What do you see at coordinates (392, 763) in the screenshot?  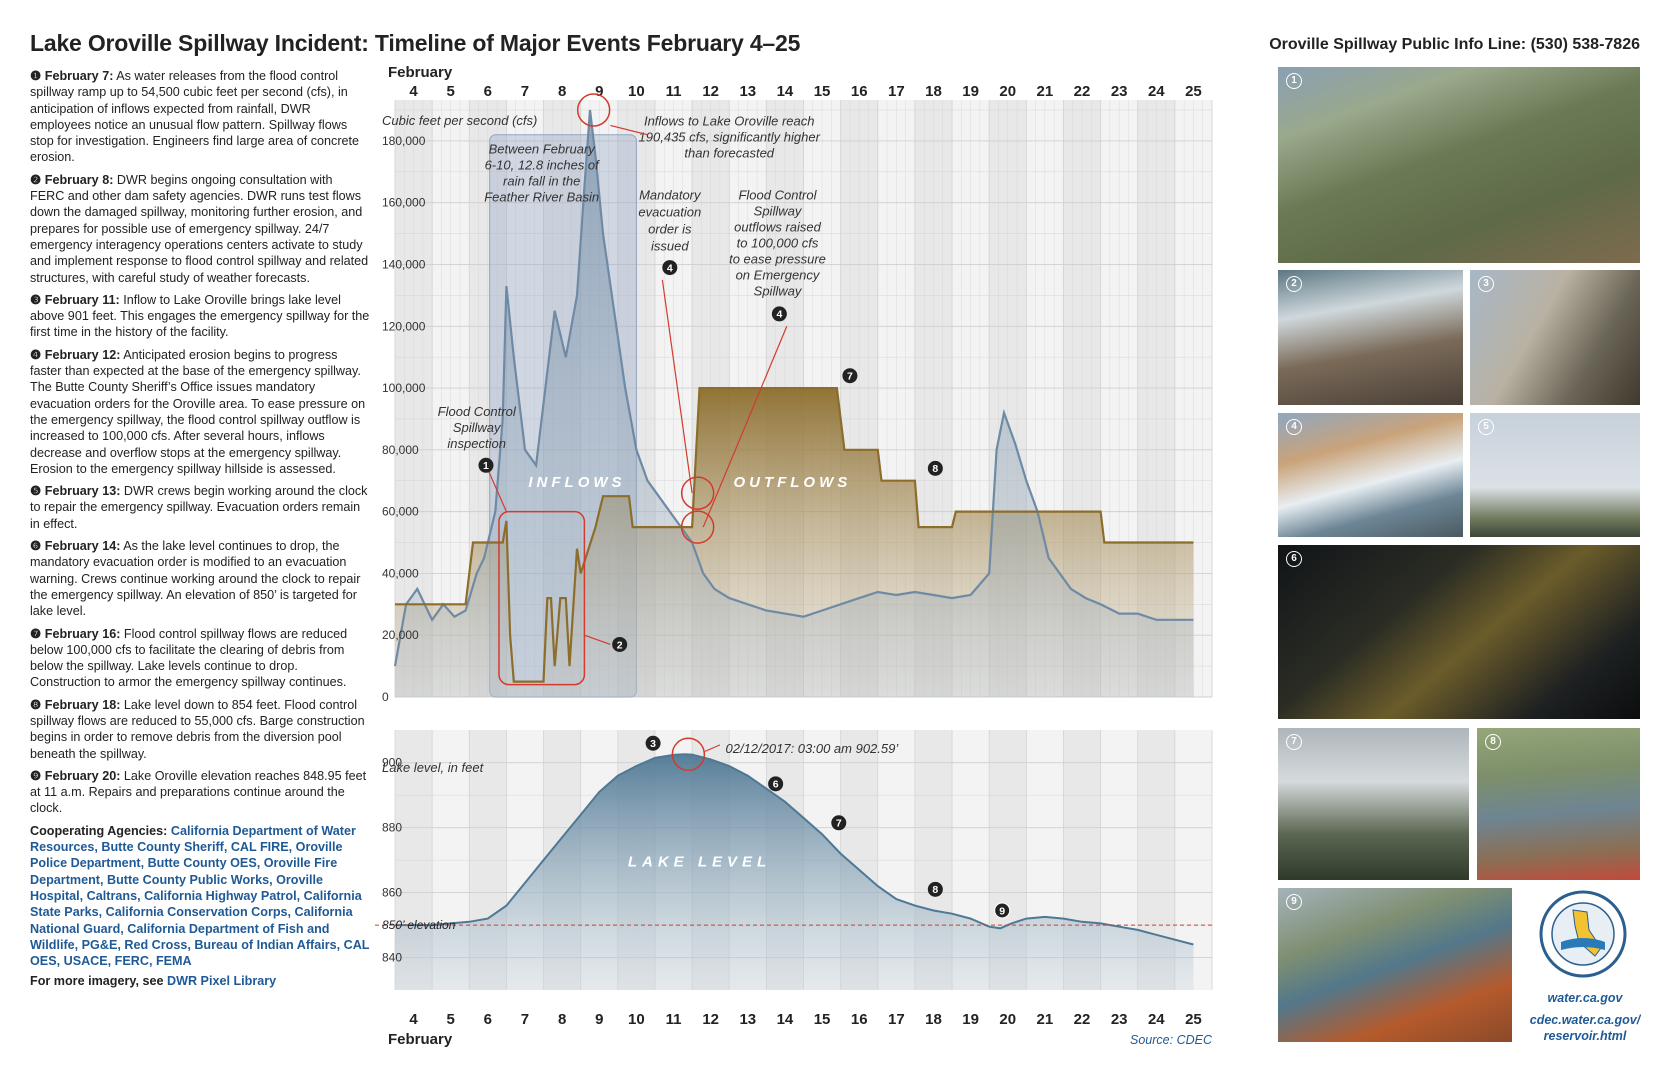 I see `y-tick-label-lake: 900` at bounding box center [392, 763].